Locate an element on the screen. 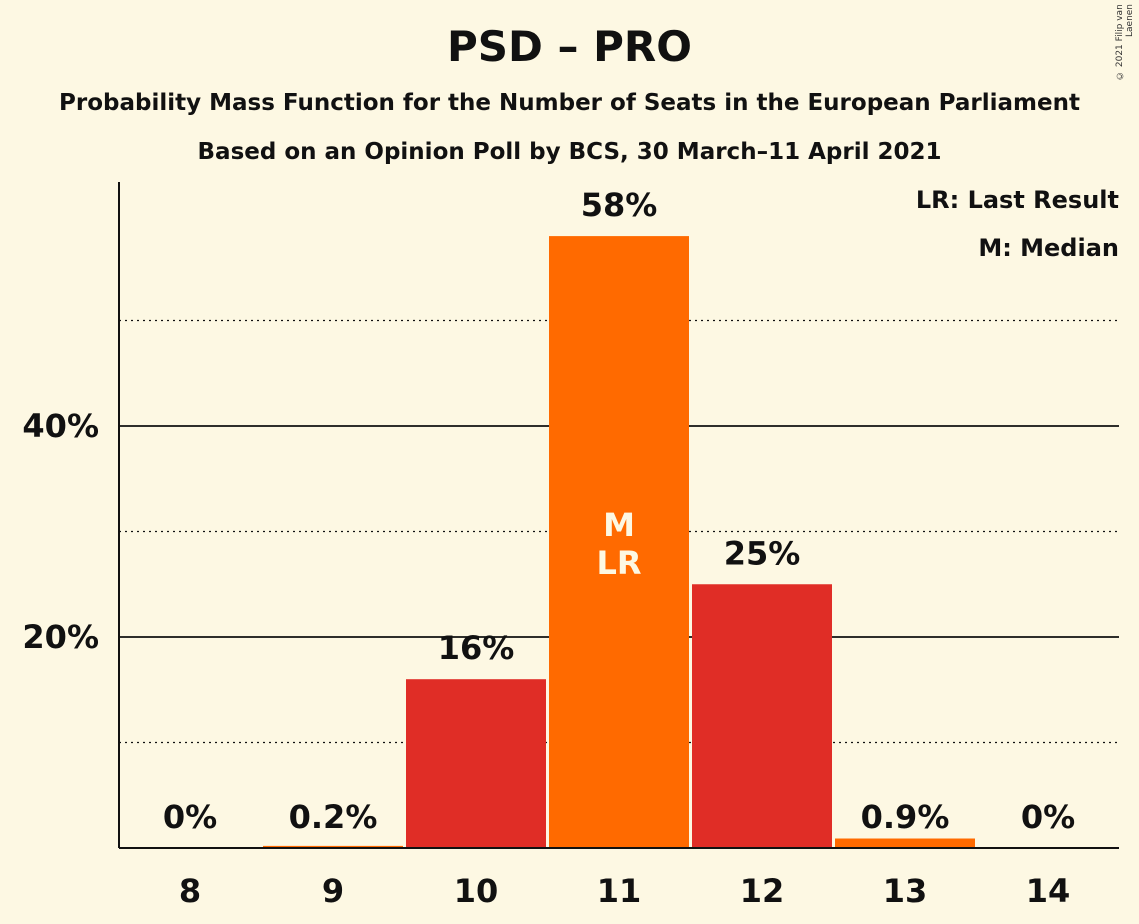  x-tick-label: 12 is located at coordinates (762, 891).